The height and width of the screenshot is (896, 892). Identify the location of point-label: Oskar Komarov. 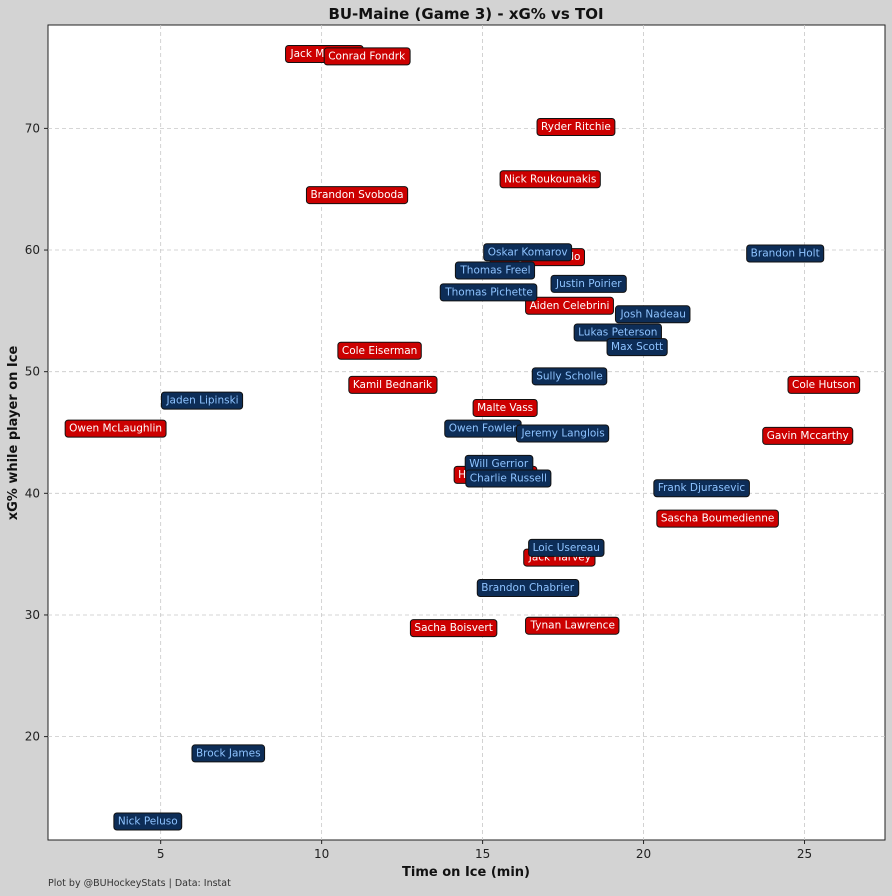
(528, 252).